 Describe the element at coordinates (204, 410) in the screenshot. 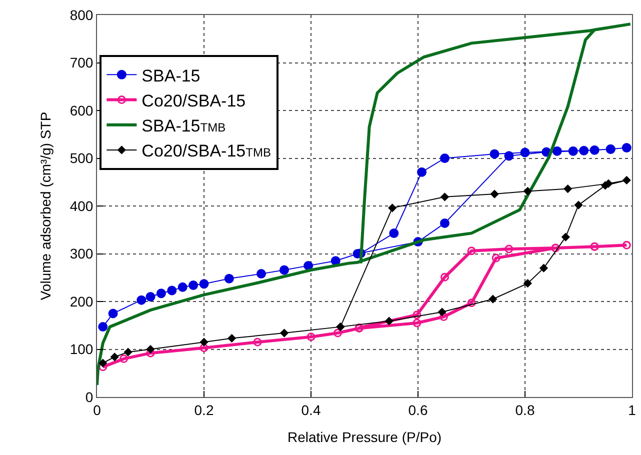

I see `x-tick-label: 0.2` at that location.